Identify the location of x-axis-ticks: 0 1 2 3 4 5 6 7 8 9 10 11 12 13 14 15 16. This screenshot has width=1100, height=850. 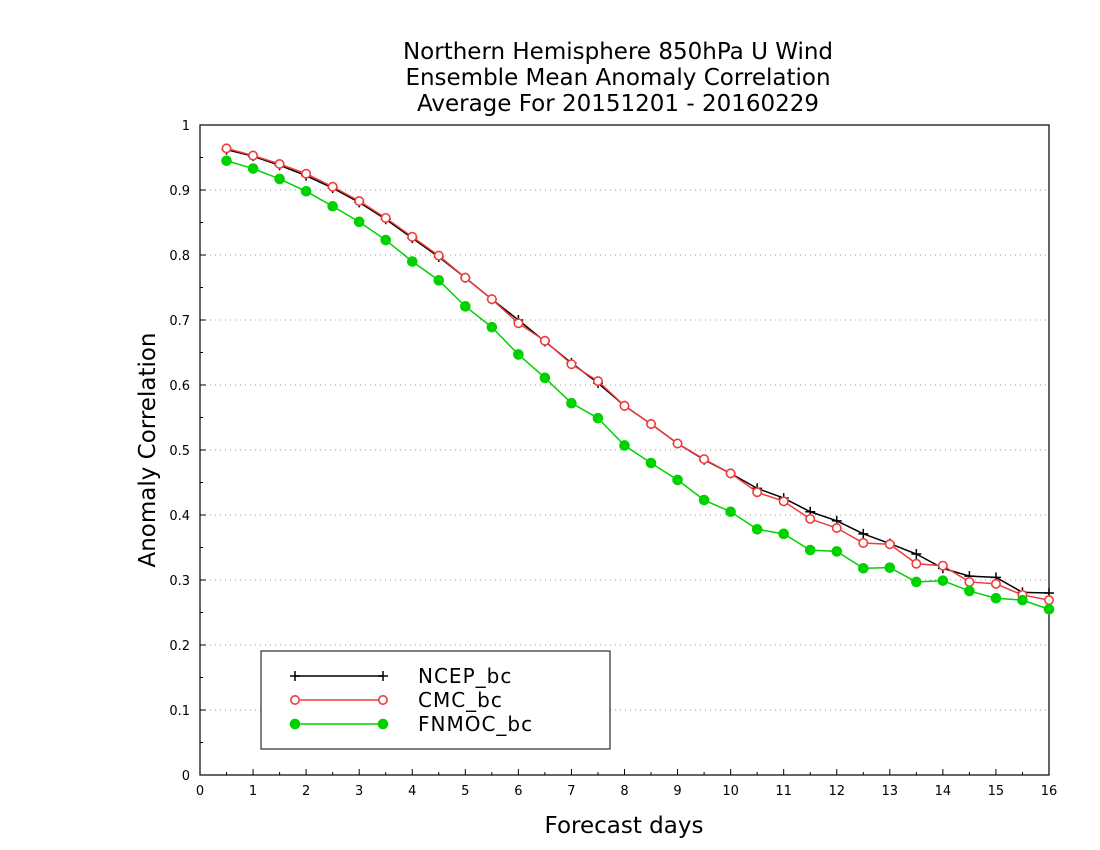
(626, 784).